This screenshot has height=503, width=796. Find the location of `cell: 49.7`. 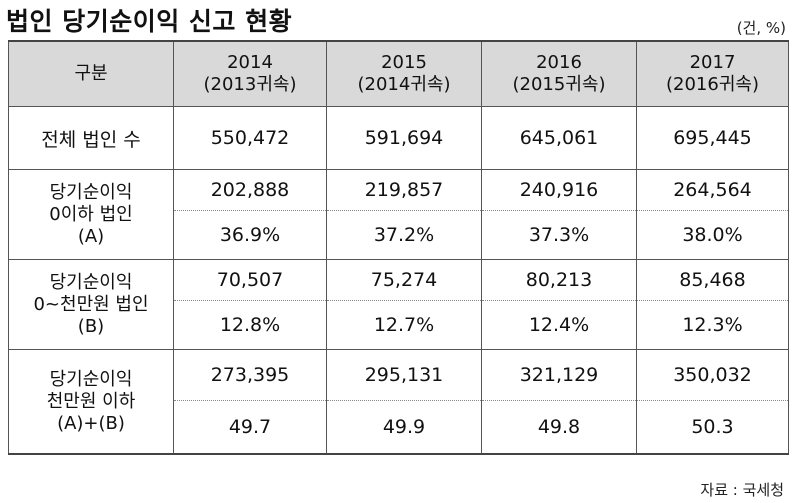

cell: 49.7 is located at coordinates (250, 427).